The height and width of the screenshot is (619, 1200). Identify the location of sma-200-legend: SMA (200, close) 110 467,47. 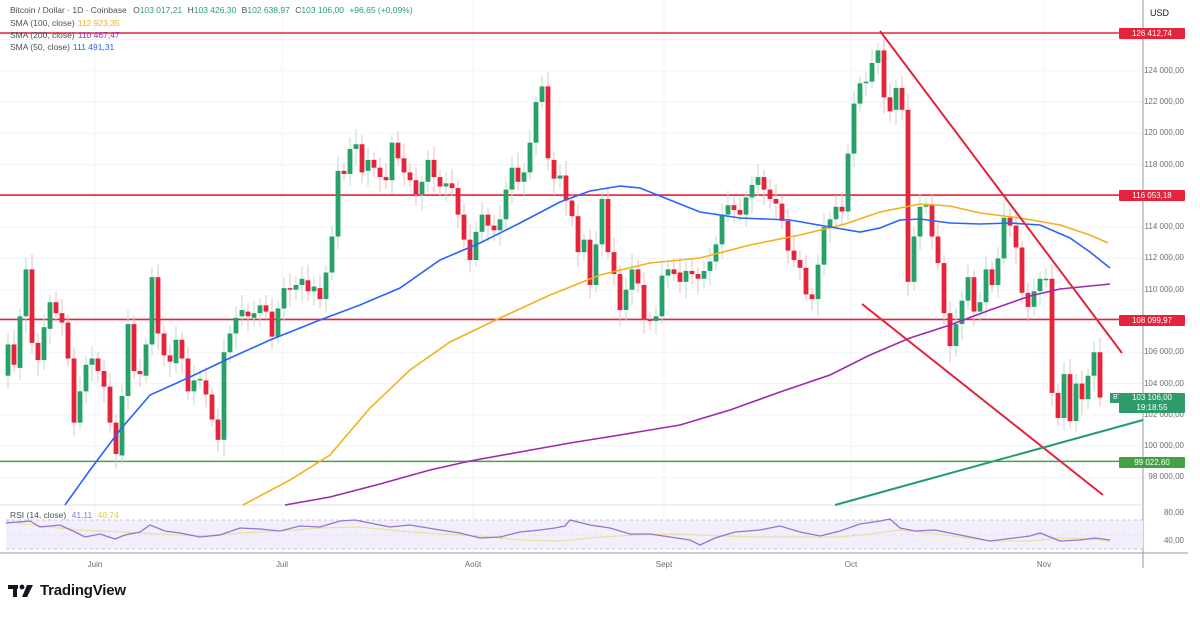
(65, 35).